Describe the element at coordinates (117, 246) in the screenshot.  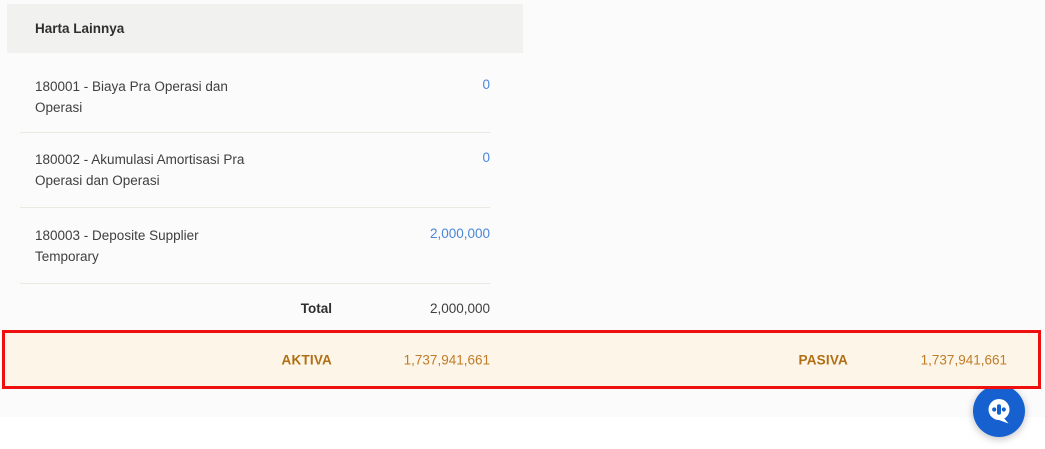
I see `account-row-label: 180003 - Deposite Supplier Temporary` at that location.